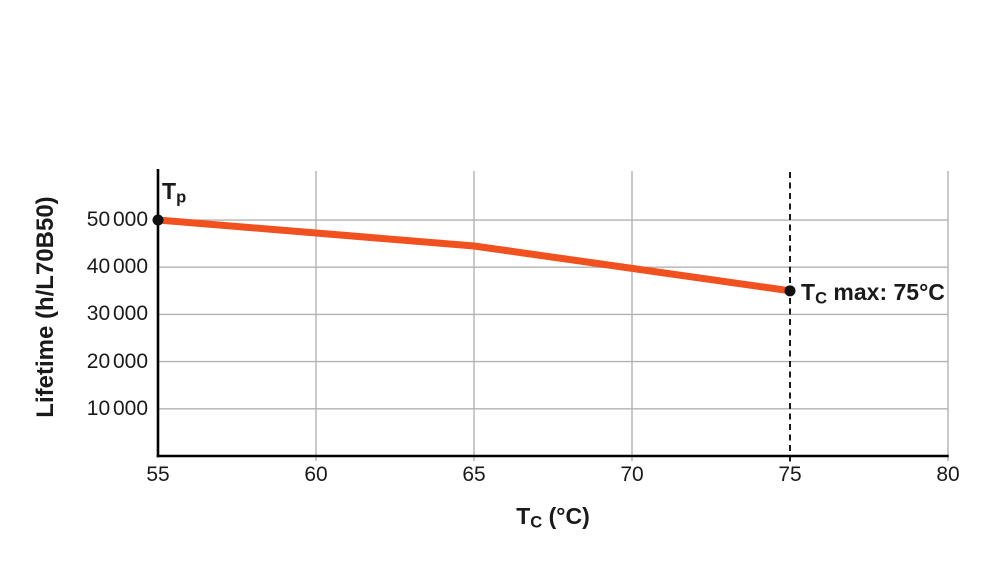  Describe the element at coordinates (566, 516) in the screenshot. I see `x-axis-title-units: (°C)` at that location.